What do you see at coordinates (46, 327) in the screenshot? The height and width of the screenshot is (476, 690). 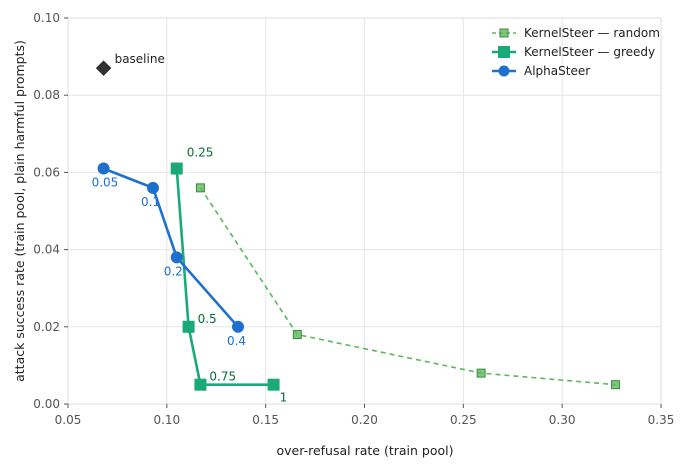 I see `y-tick-label: 0.02` at bounding box center [46, 327].